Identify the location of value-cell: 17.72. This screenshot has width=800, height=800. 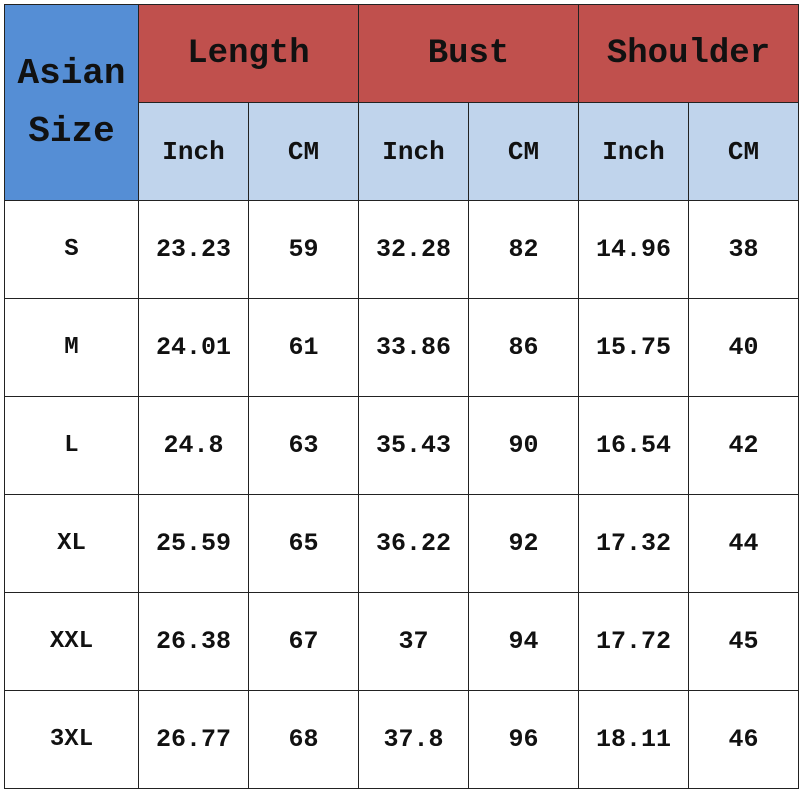
(633, 641).